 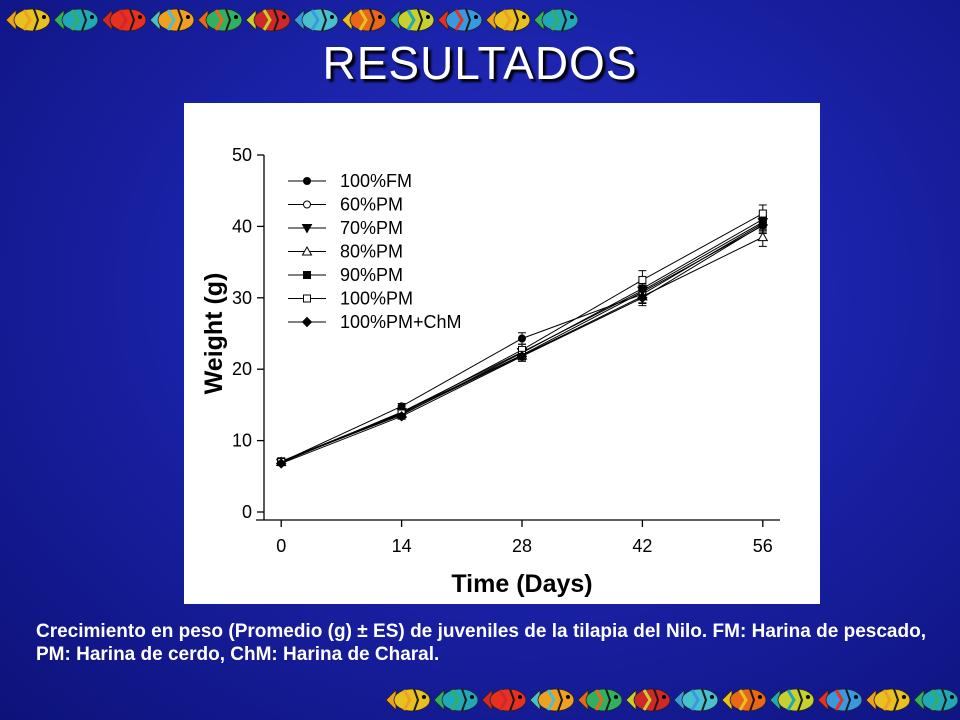 I want to click on legend-label: 100%FM, so click(x=376, y=181).